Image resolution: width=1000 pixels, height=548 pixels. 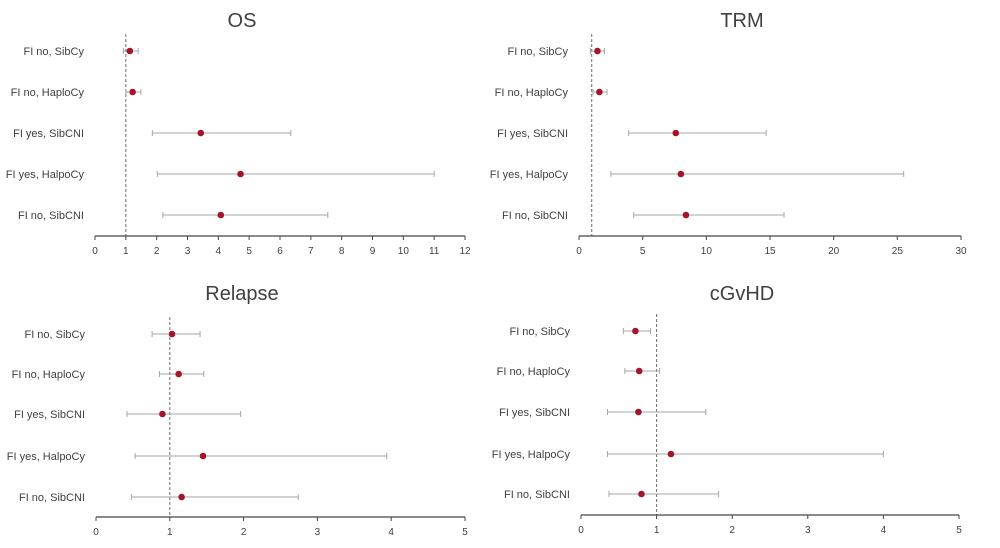 I want to click on x-tick-label: 15, so click(x=770, y=251).